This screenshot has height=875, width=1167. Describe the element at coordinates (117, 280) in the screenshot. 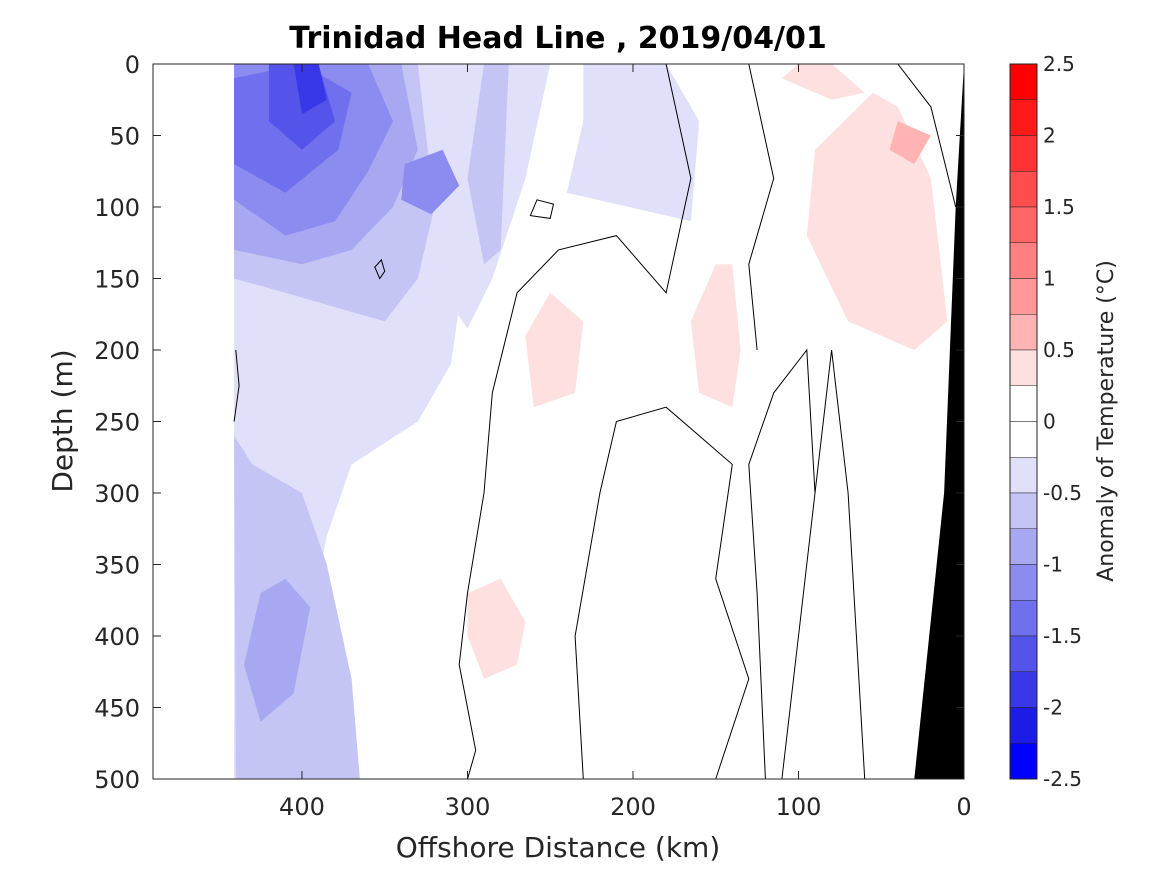

I see `y-tick-label: 150` at that location.